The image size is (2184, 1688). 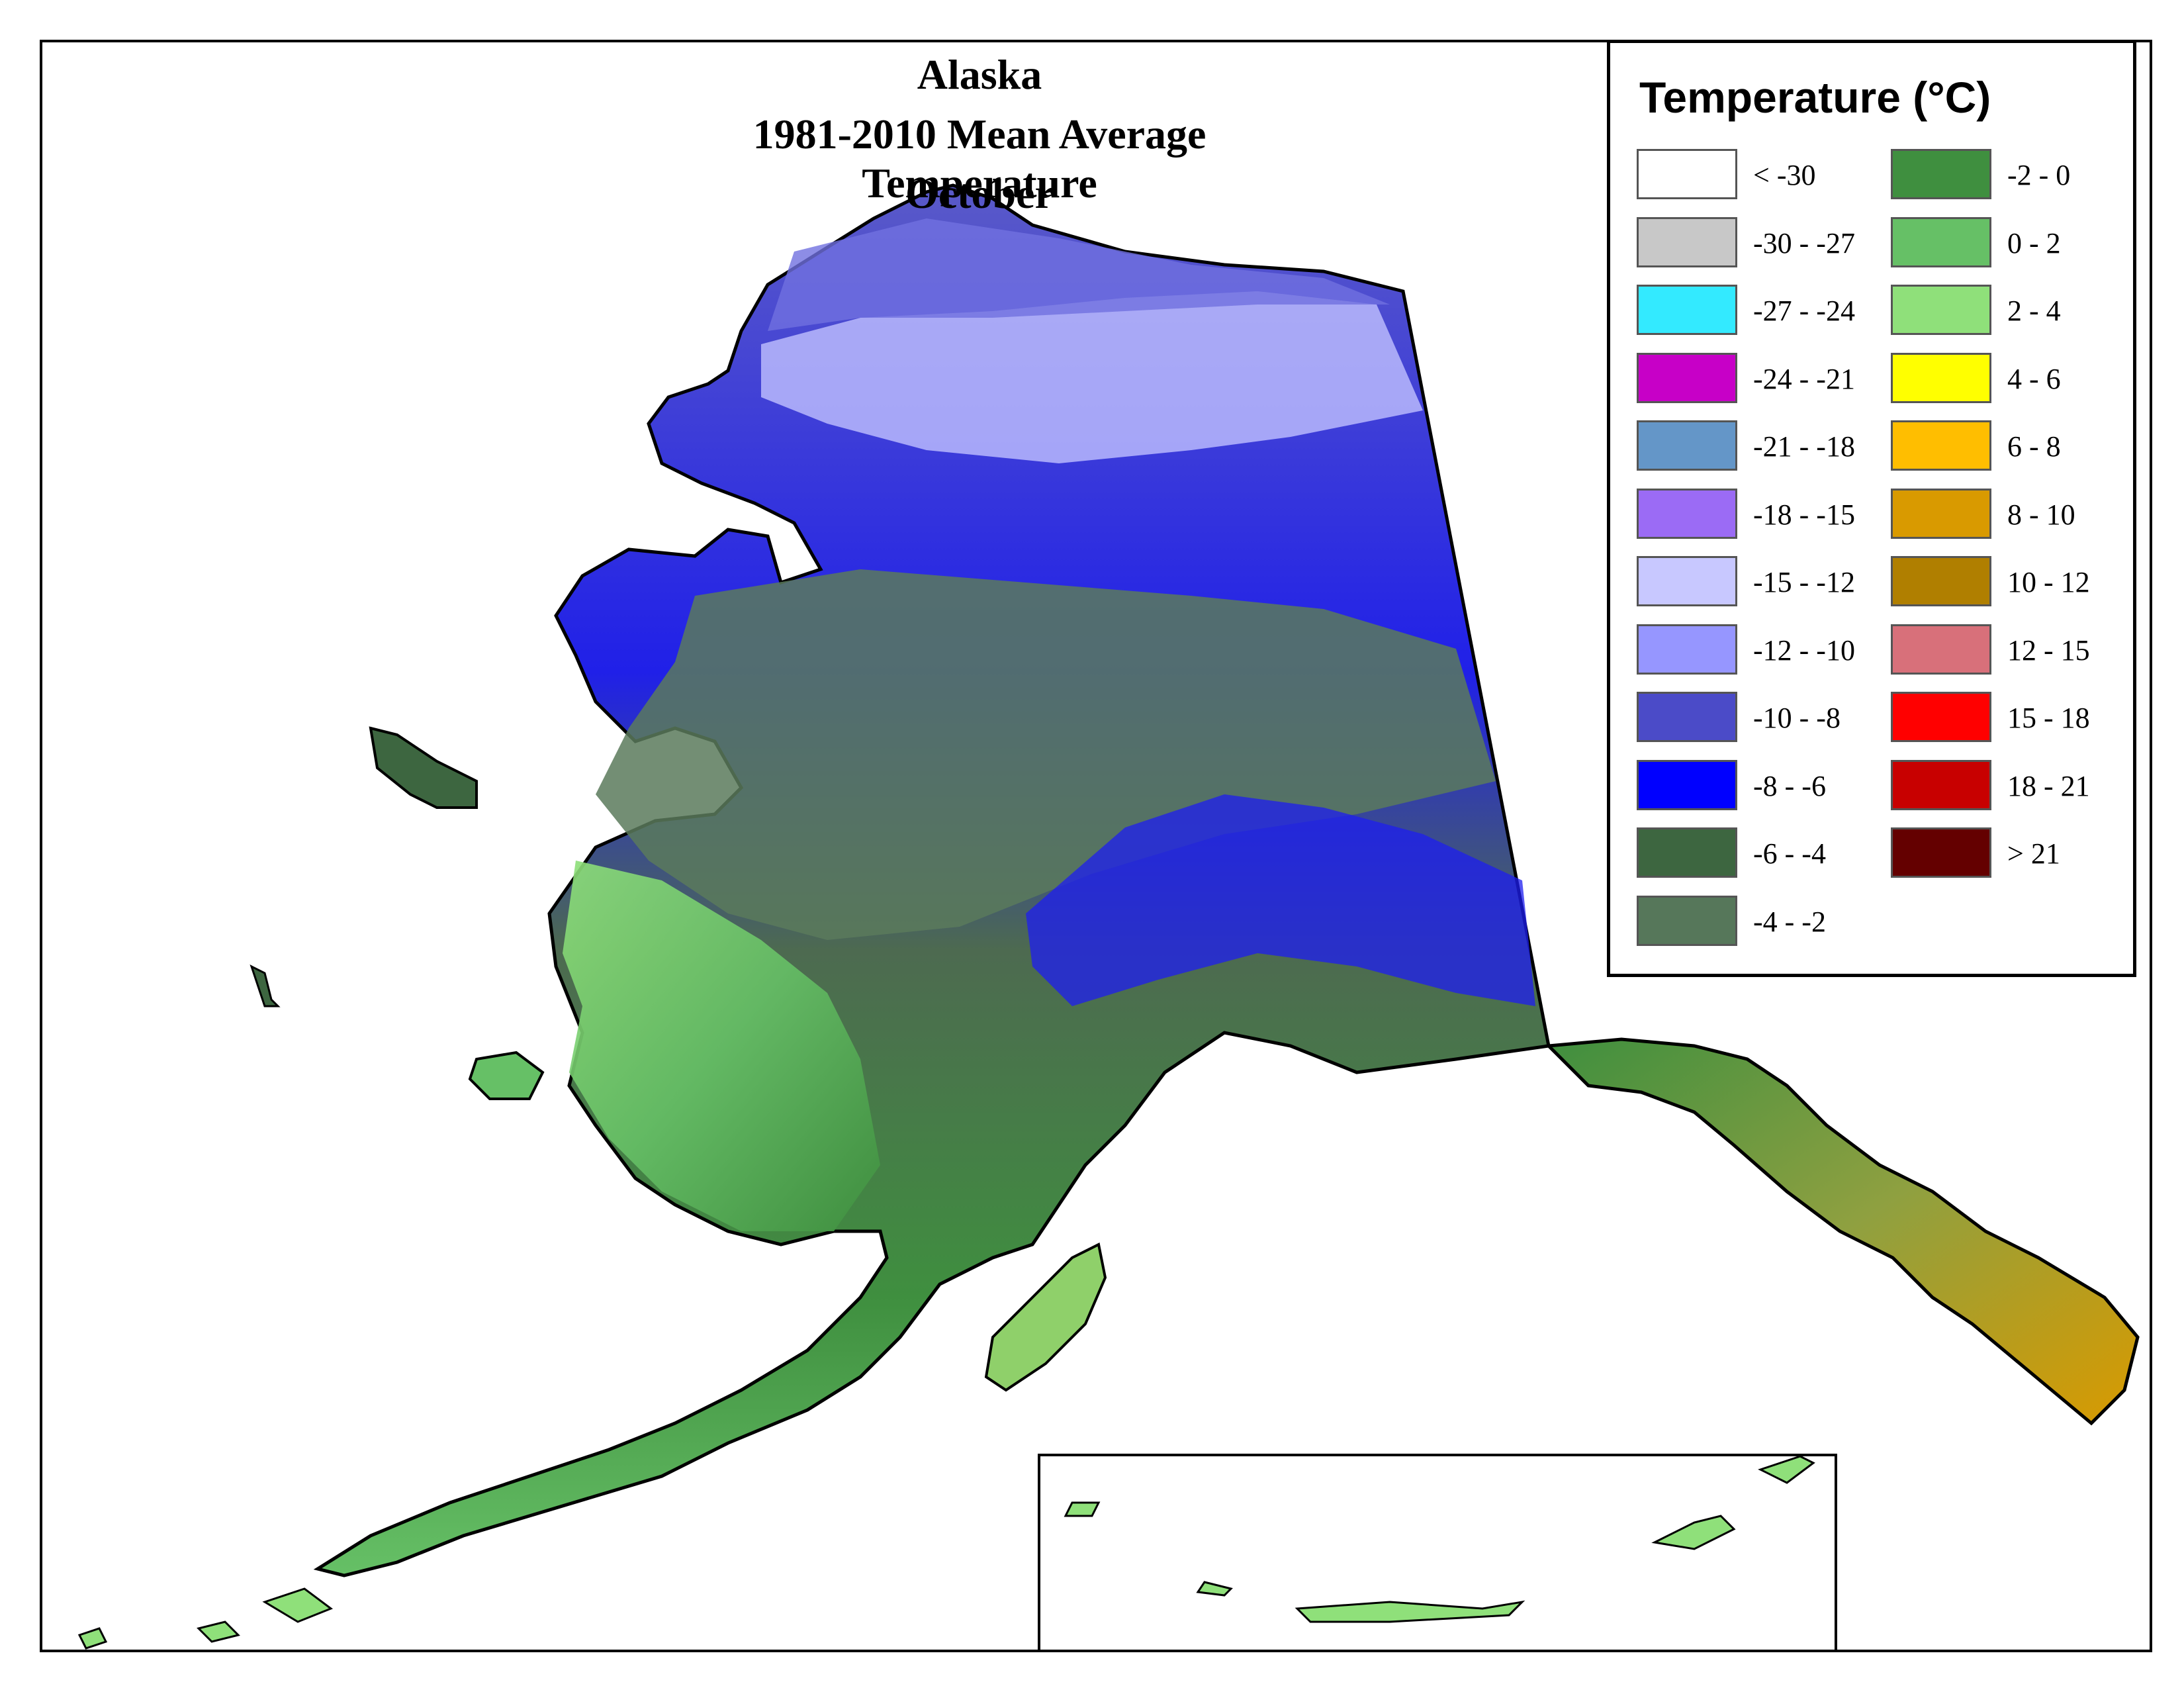 What do you see at coordinates (1804, 242) in the screenshot?
I see `legend-label: -30 - -27` at bounding box center [1804, 242].